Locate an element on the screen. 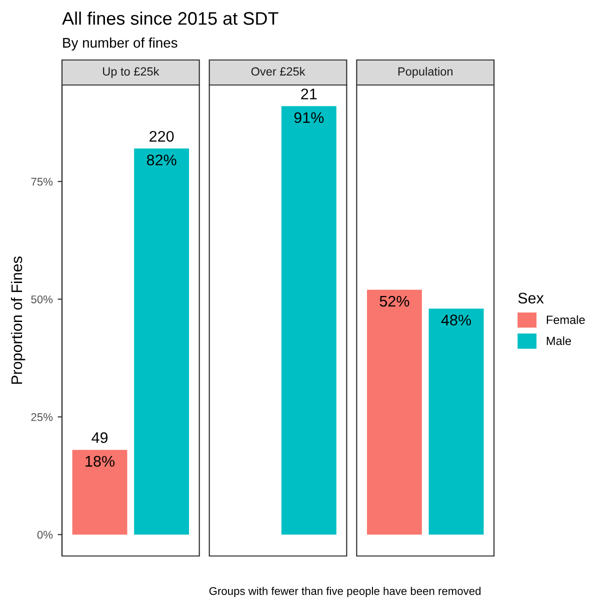  annotation: 21 is located at coordinates (309, 94).